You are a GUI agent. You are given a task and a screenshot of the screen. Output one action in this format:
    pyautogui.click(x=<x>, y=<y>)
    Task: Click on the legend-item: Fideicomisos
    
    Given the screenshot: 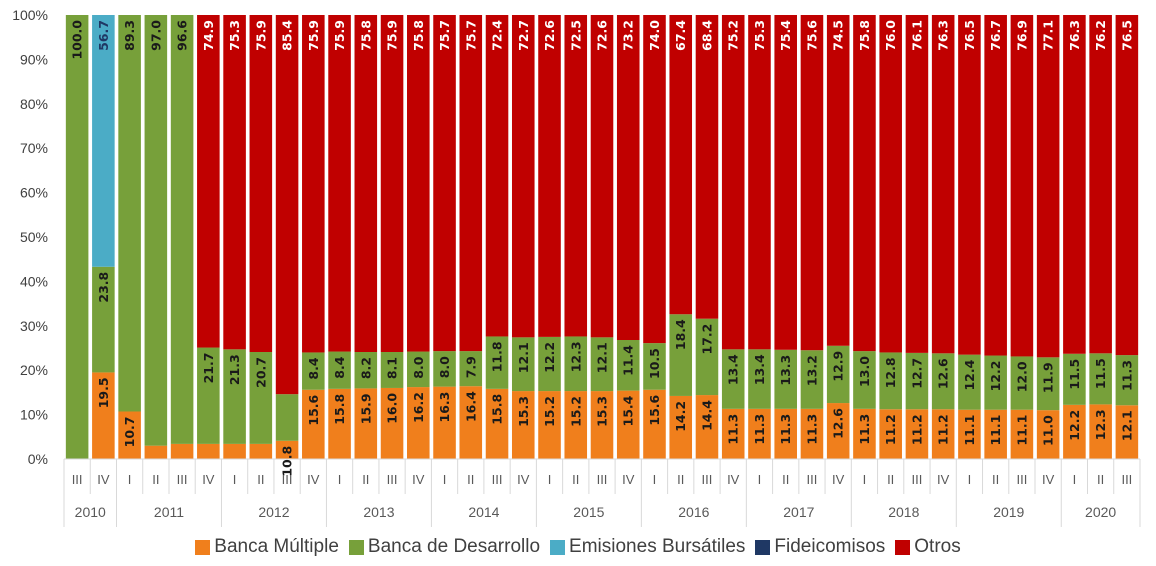 What is the action you would take?
    pyautogui.click(x=820, y=547)
    